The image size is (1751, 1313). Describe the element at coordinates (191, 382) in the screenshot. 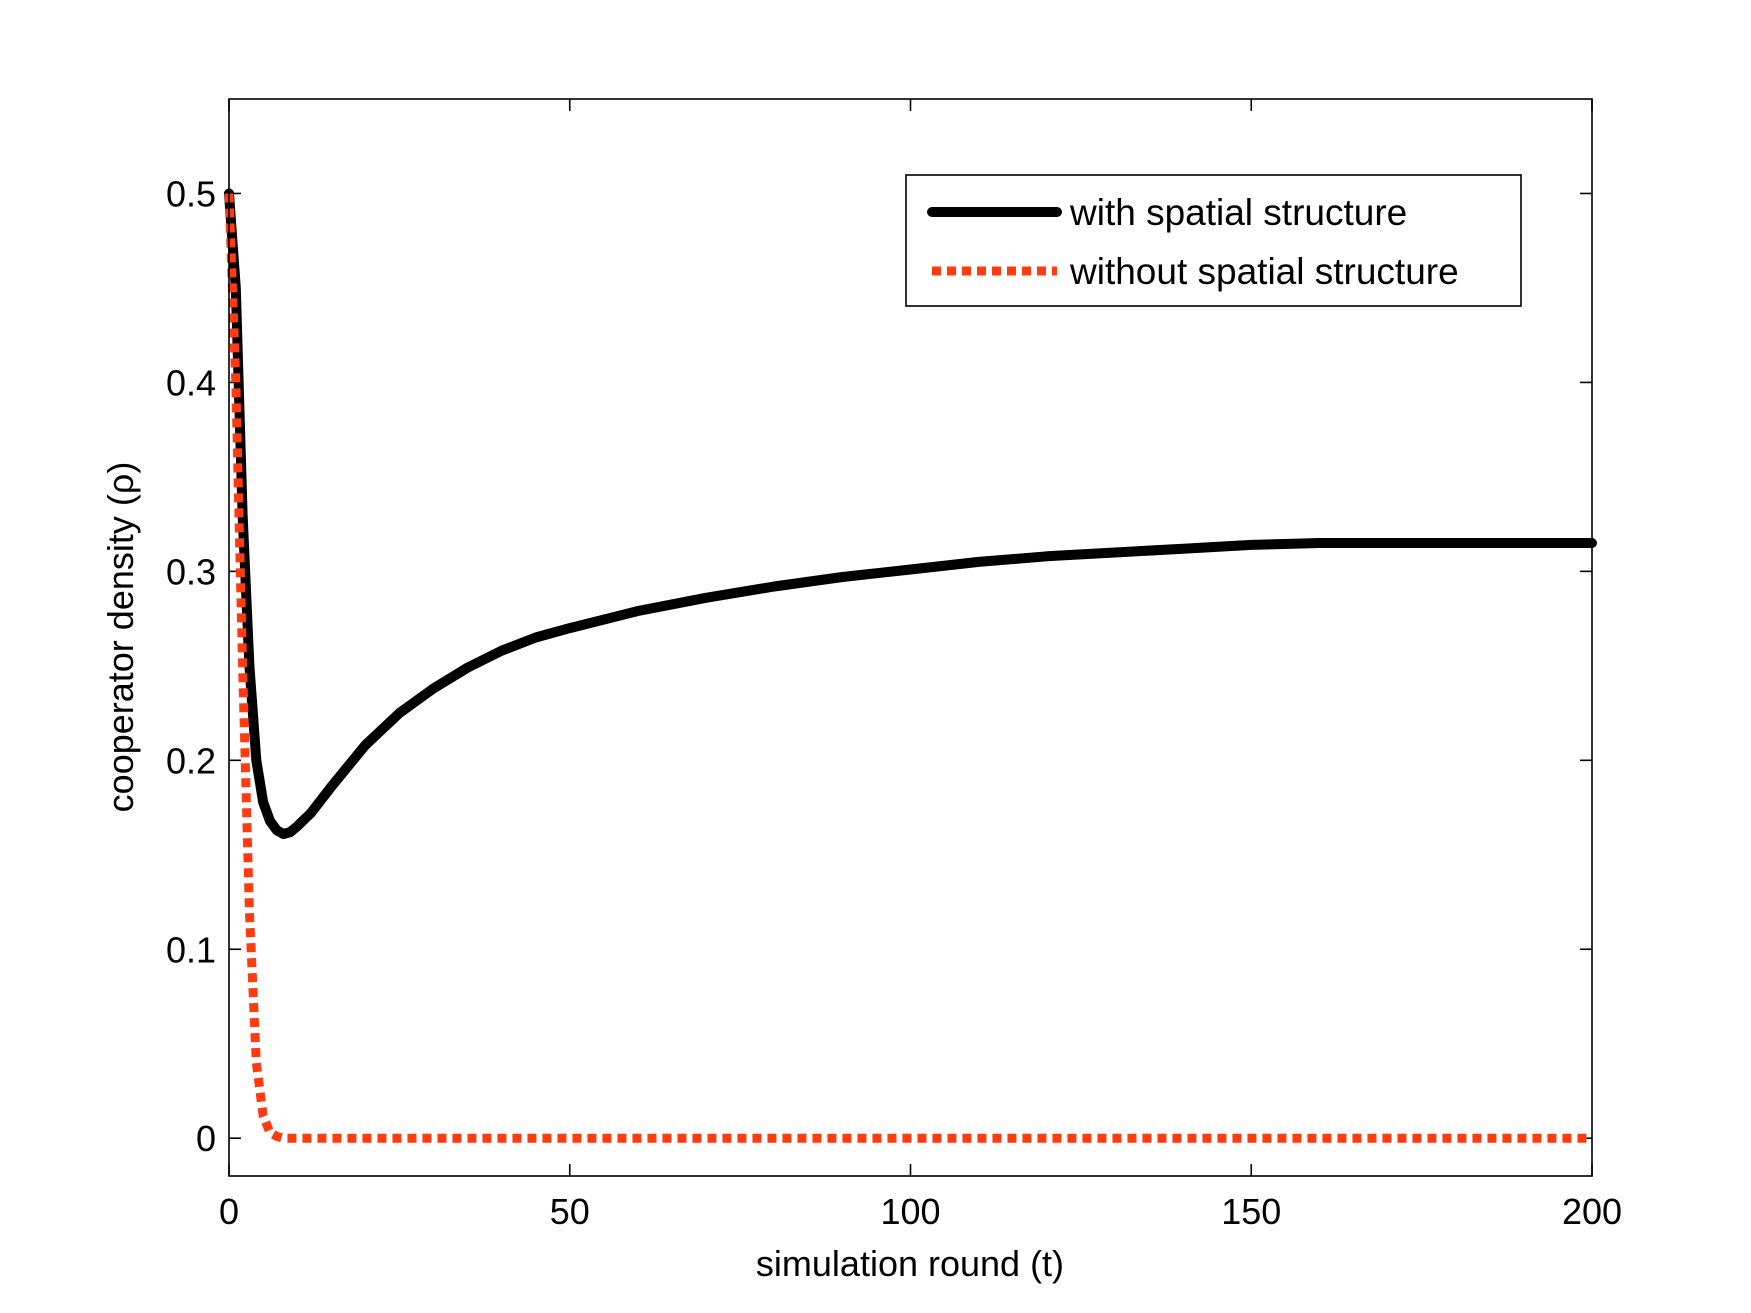

I see `y-tick-label: 0.4` at that location.